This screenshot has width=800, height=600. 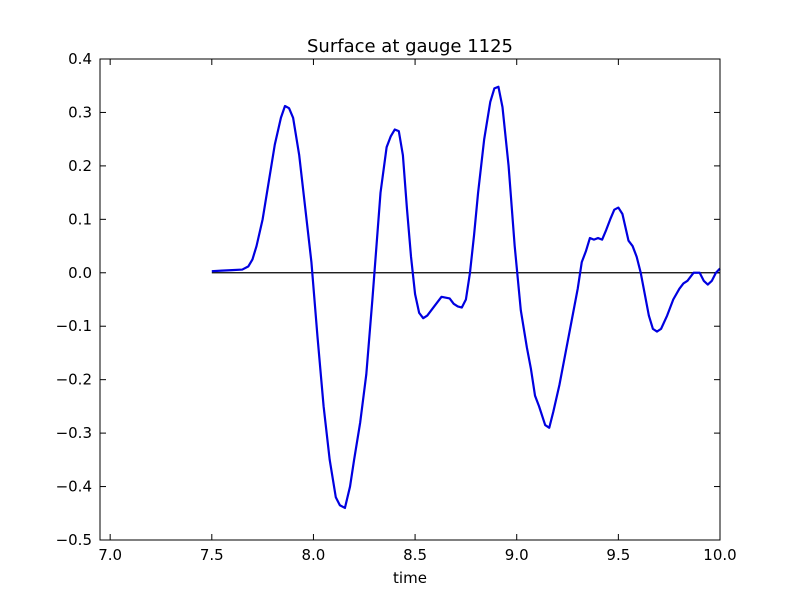 I want to click on chart-title: Surface at gauge 1125, so click(x=410, y=46).